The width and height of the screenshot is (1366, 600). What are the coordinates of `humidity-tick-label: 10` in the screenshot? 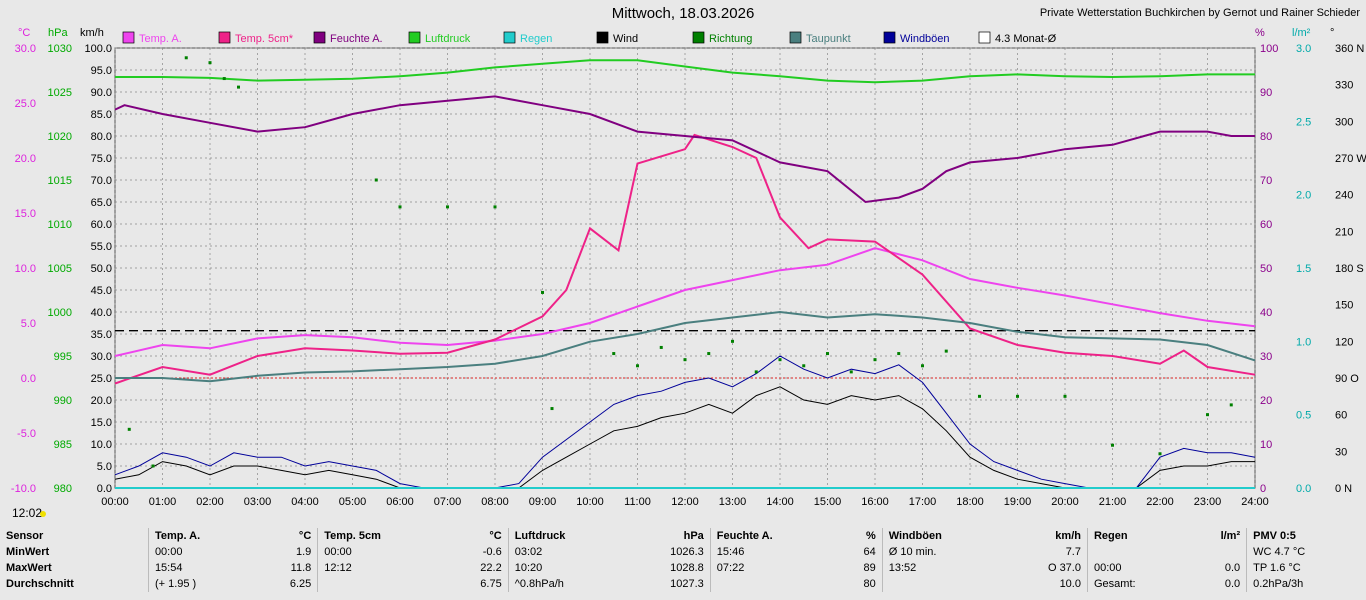 It's located at (1266, 445).